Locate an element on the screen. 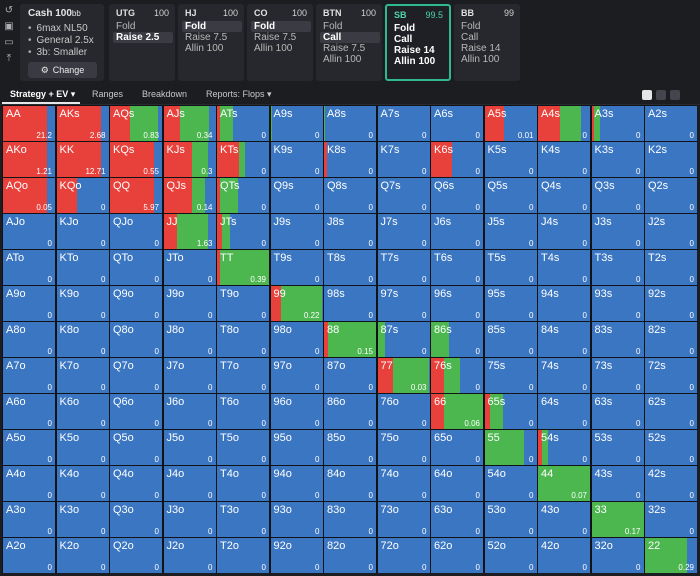 This screenshot has height=576, width=700. hand-cell-93o: 93o 0 is located at coordinates (296, 519).